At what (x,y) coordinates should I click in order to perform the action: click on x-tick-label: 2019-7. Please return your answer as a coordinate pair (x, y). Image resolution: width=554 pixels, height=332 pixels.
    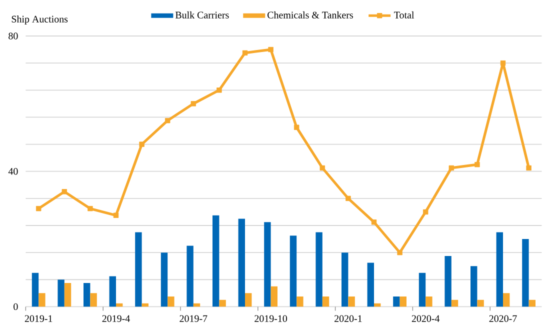
    Looking at the image, I should click on (194, 318).